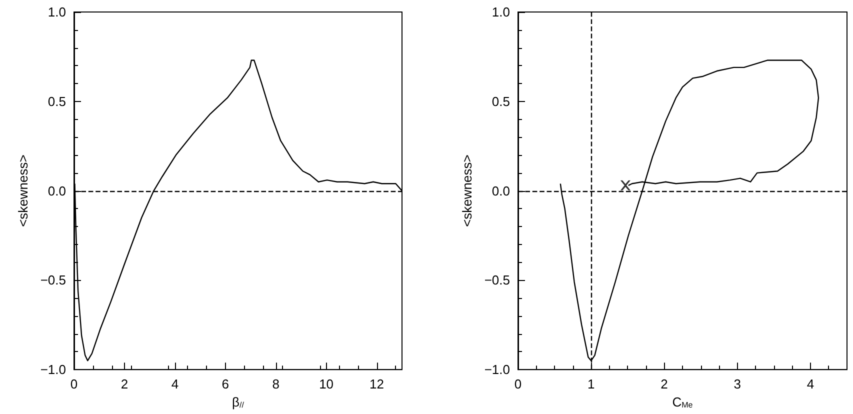  I want to click on x-tick-label: 12, so click(377, 384).